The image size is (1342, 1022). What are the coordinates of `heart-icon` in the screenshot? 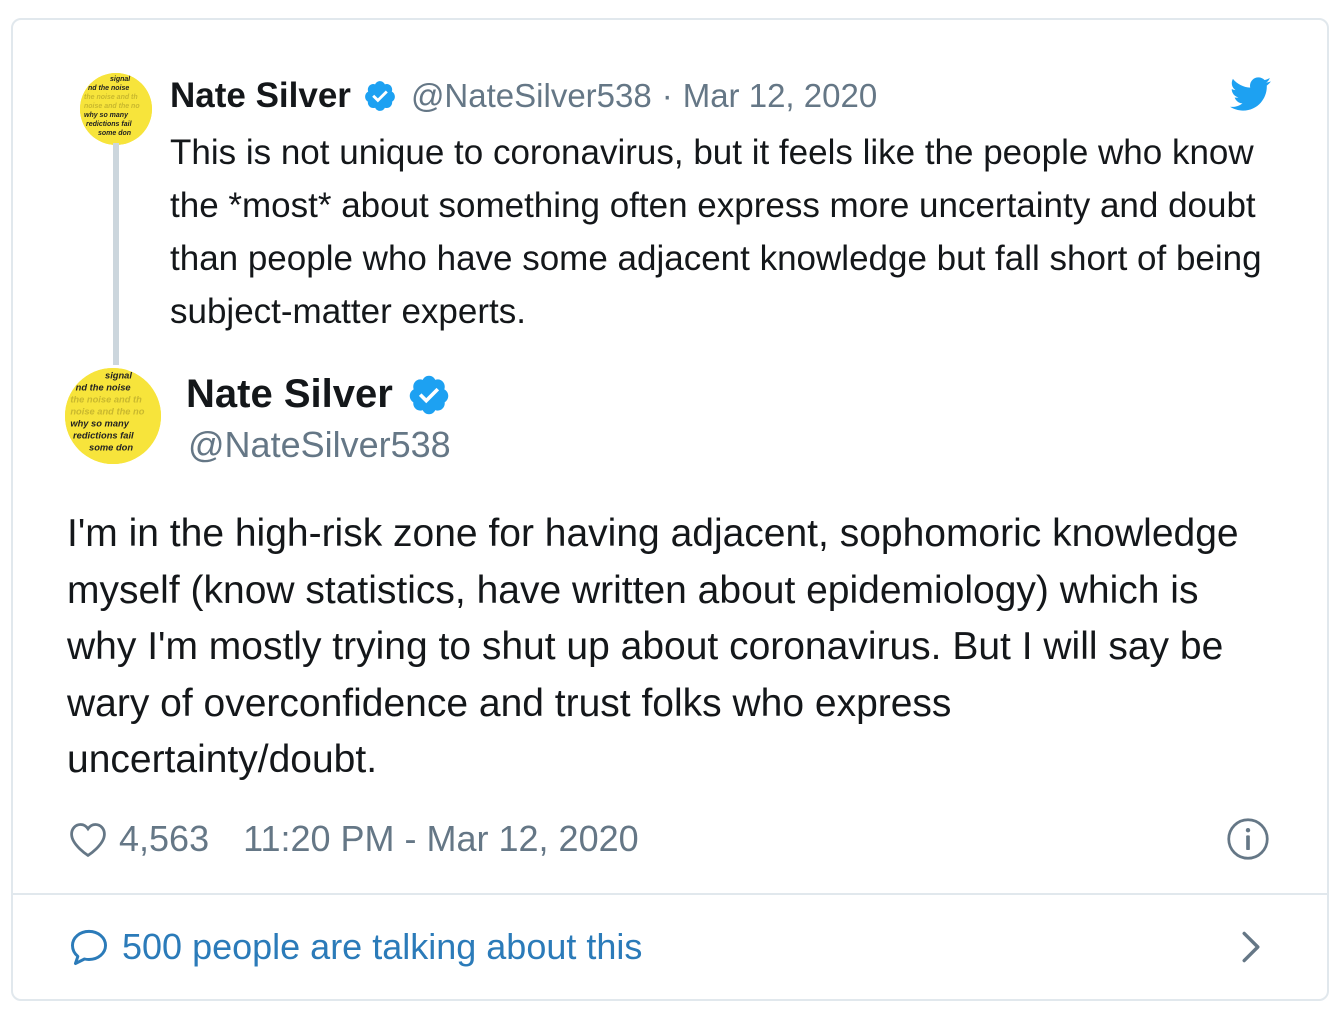 It's located at (88, 839).